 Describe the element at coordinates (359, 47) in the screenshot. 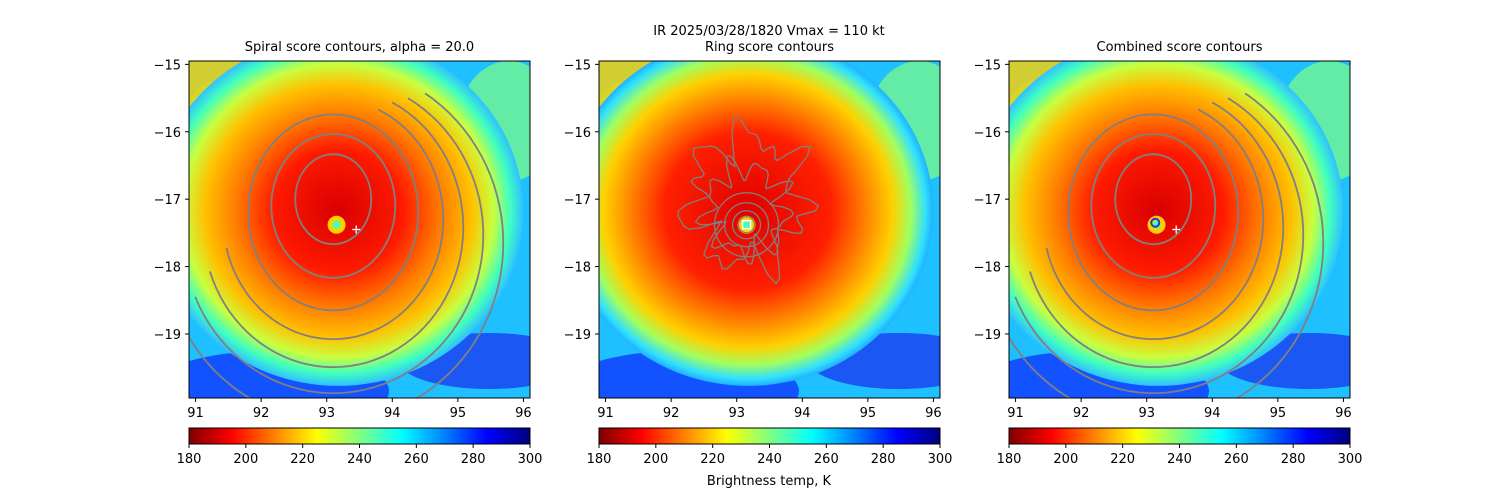

I see `panel-title: Spiral score contours, alpha = 20.0` at that location.